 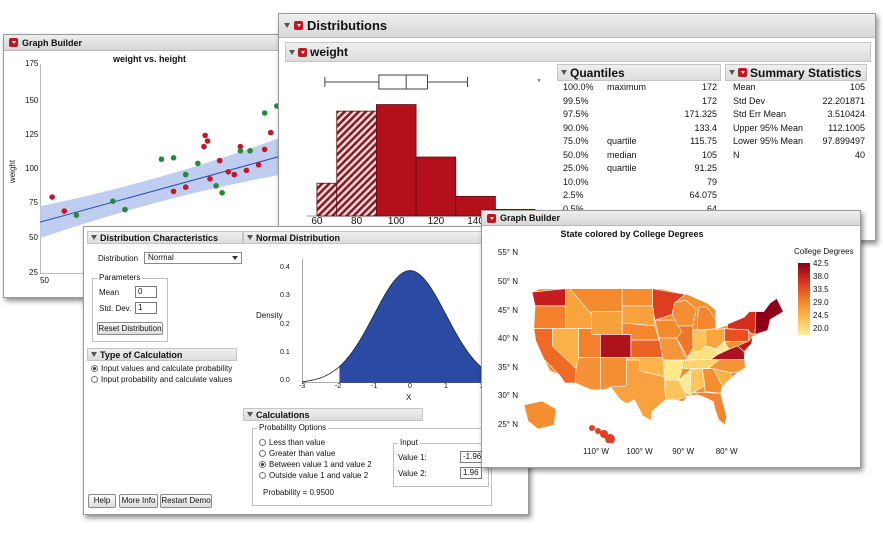 I want to click on radio-greater-than, so click(x=262, y=453).